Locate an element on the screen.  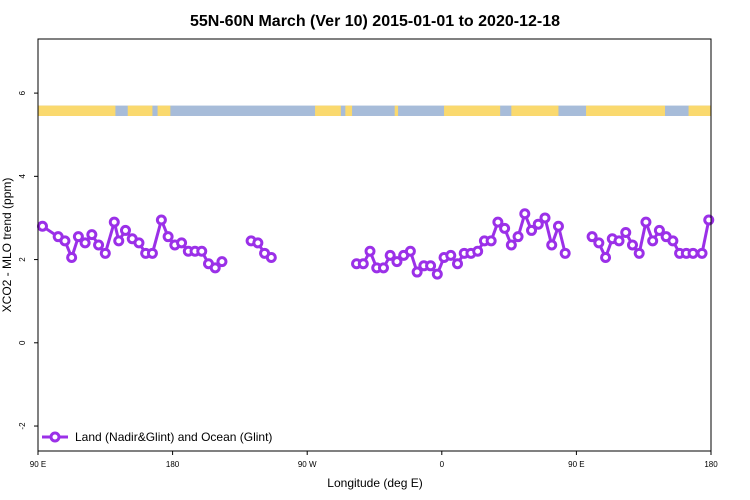
legend-marker-swatch is located at coordinates (55, 437).